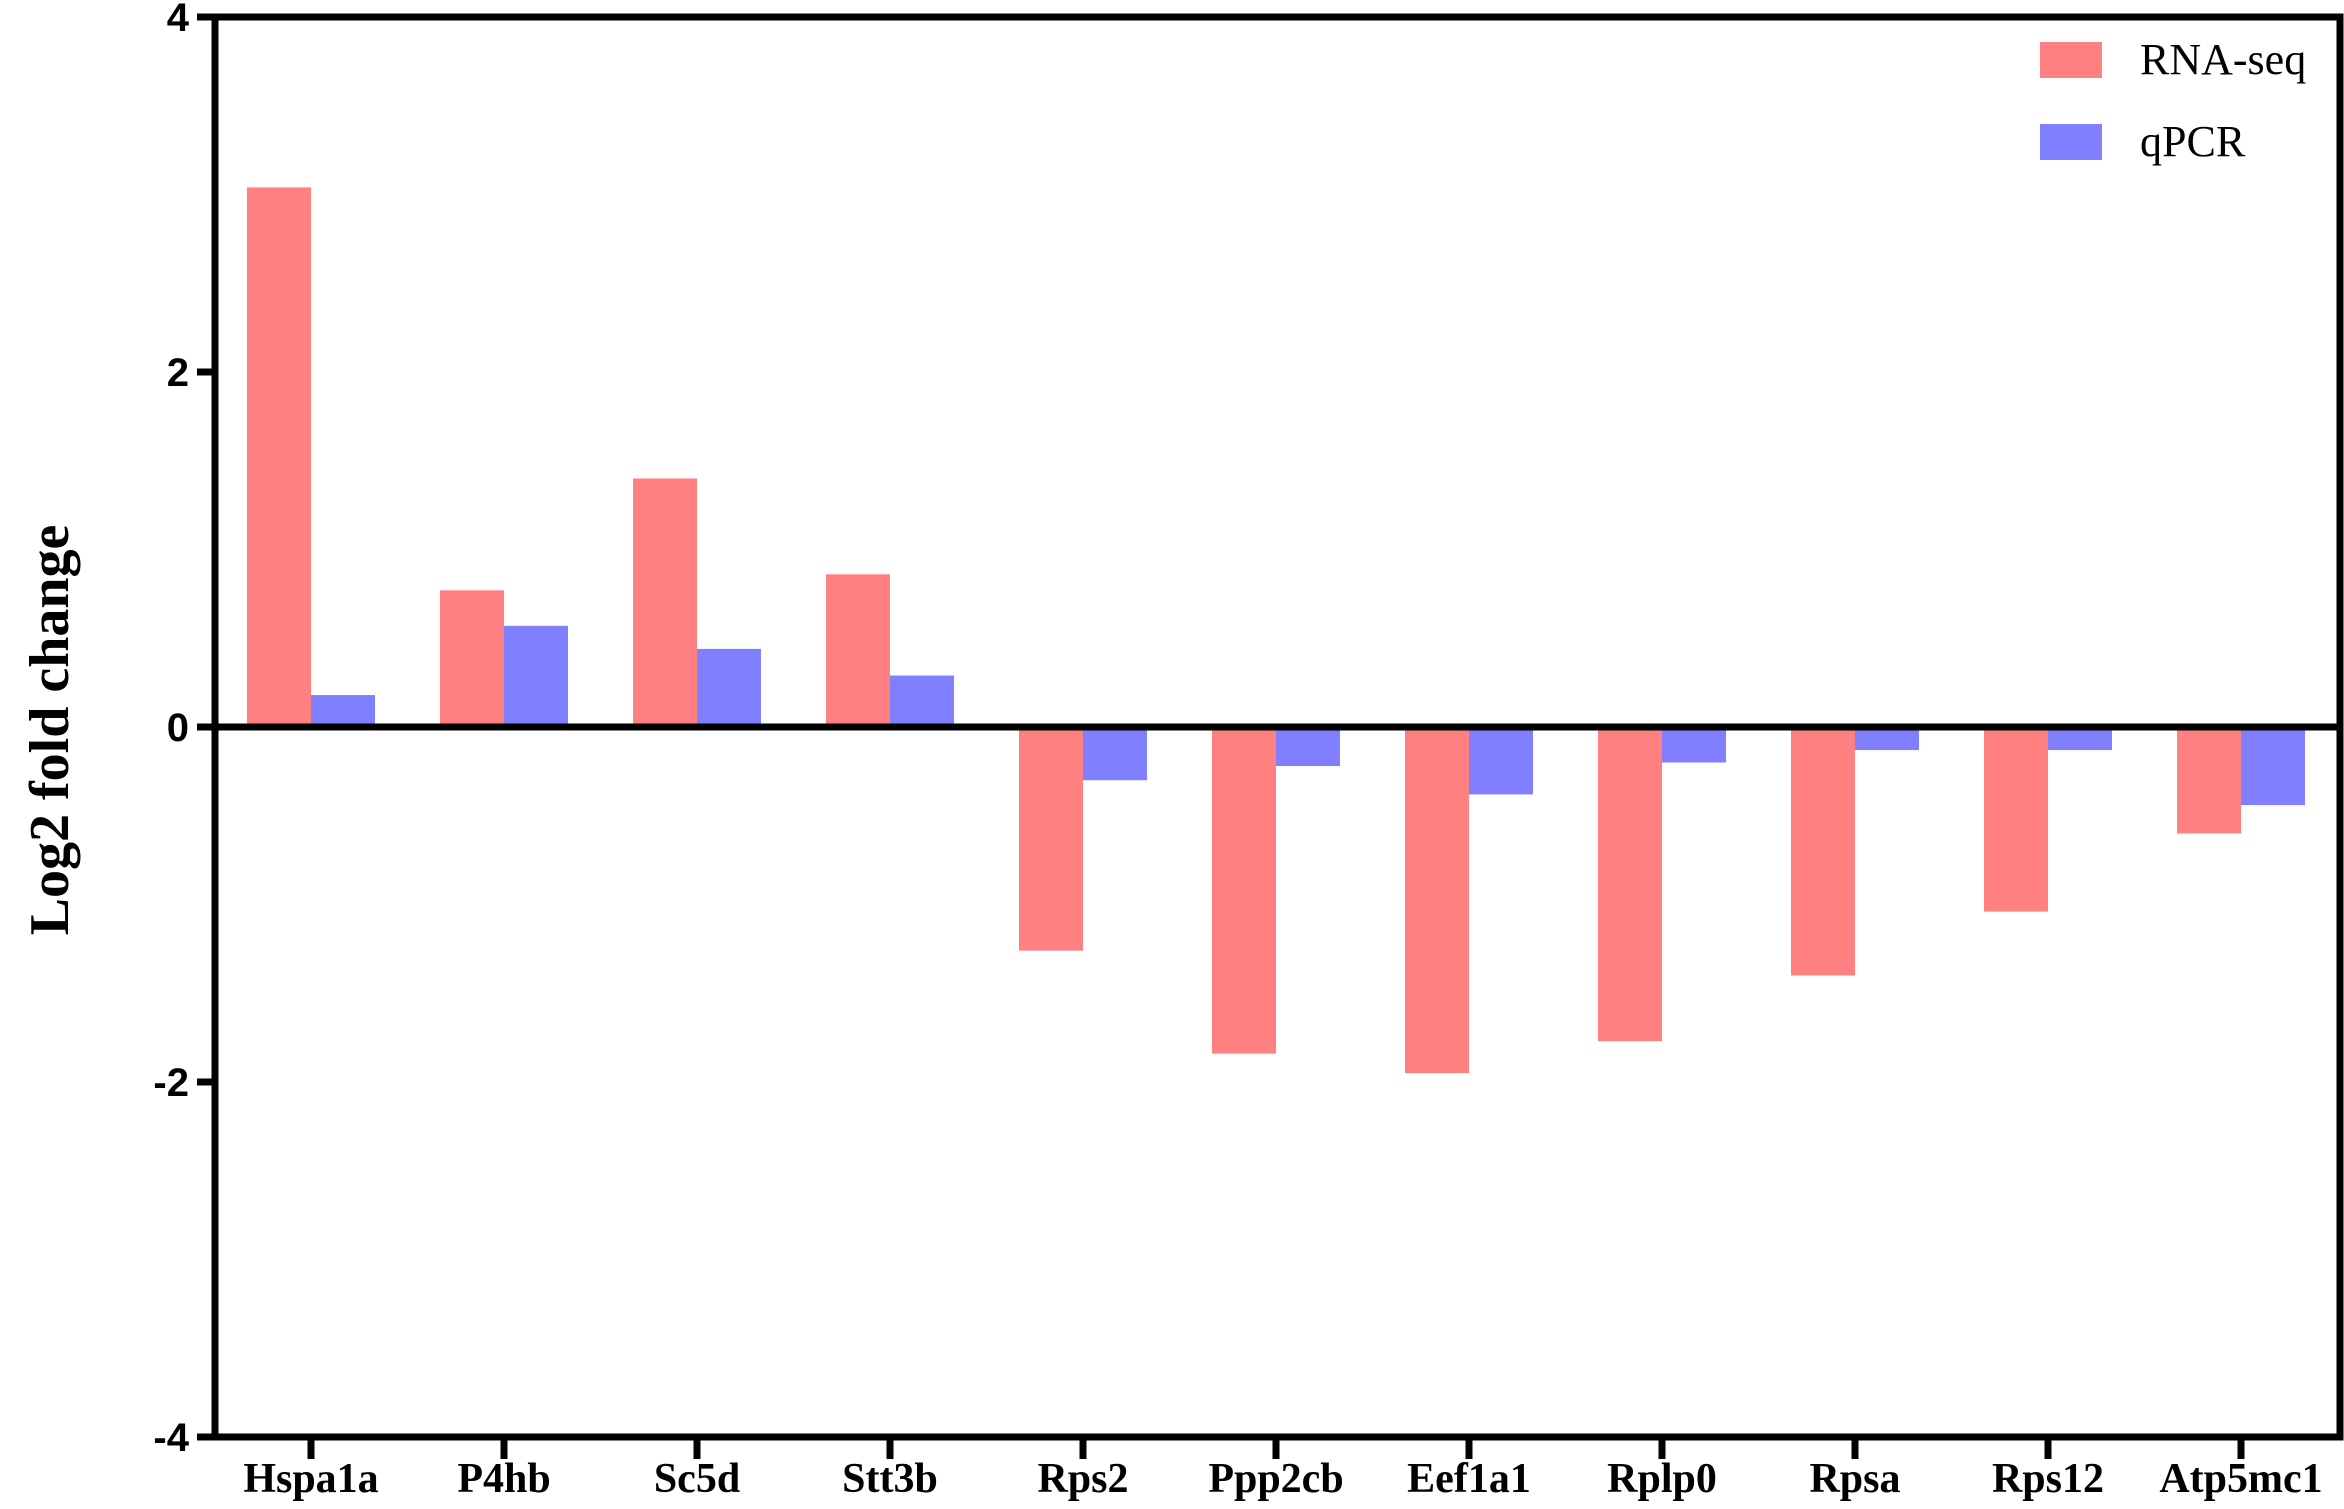  Describe the element at coordinates (503, 1479) in the screenshot. I see `x-tick-label-p4hb: P4hb` at that location.